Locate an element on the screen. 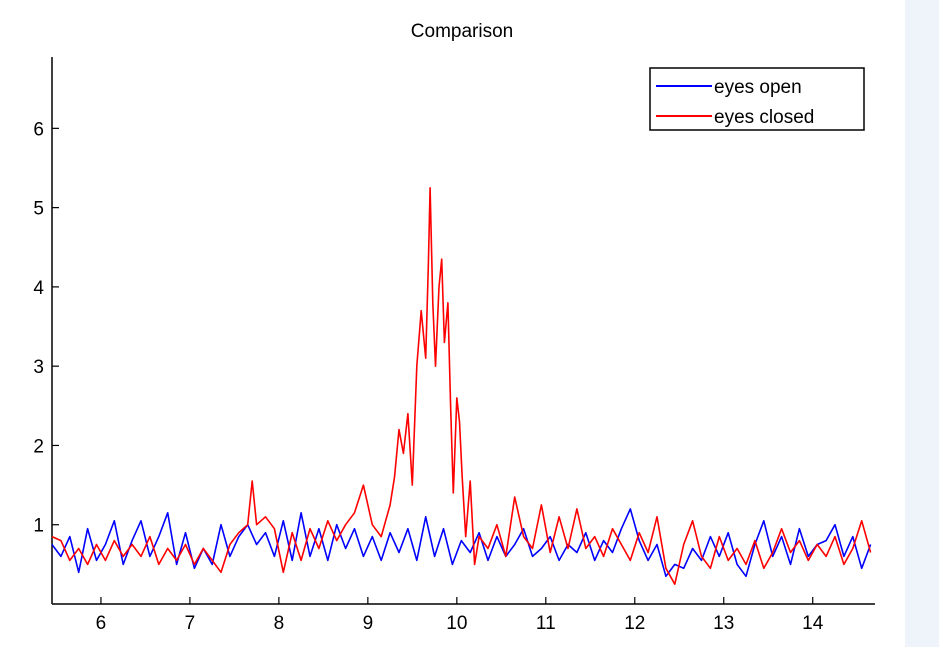 The height and width of the screenshot is (647, 939). x-axis-ticks: 6 7 8 9 10 11 12 13 14 is located at coordinates (460, 615).